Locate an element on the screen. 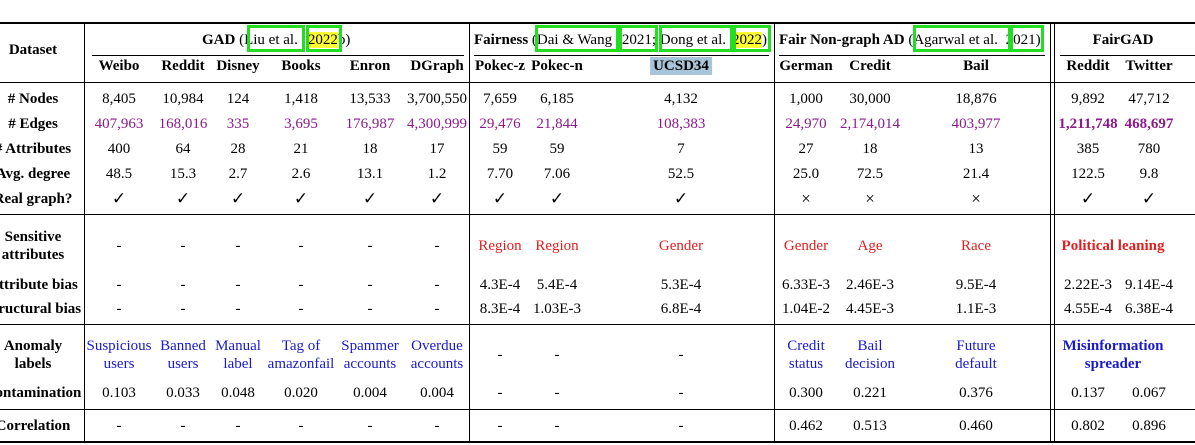  cell-nodes-12: 9,892 is located at coordinates (1088, 99).